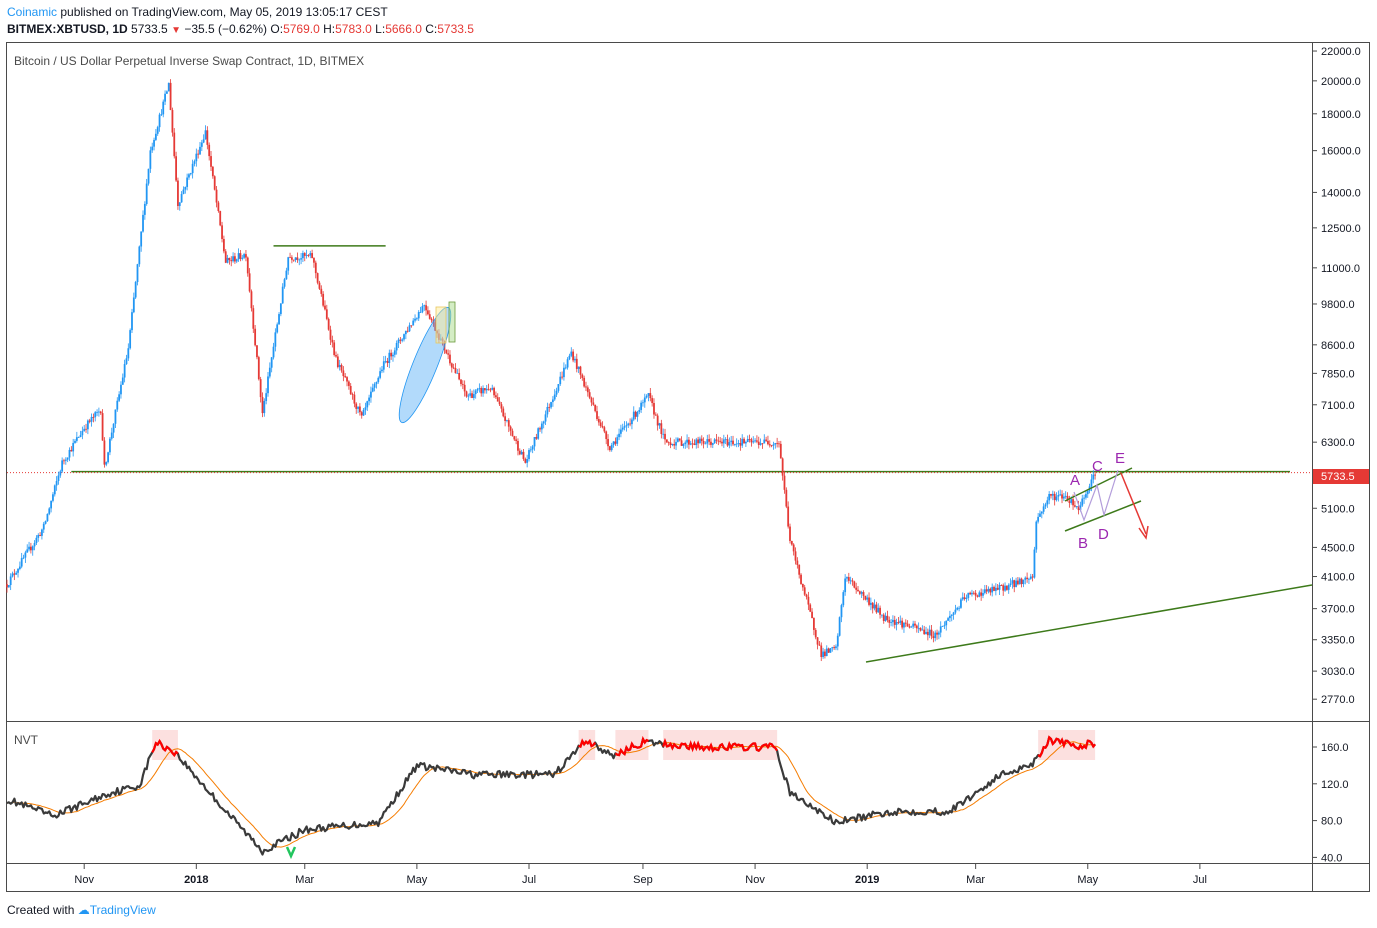  What do you see at coordinates (1341, 193) in the screenshot?
I see `price-tick-label: 14000.0` at bounding box center [1341, 193].